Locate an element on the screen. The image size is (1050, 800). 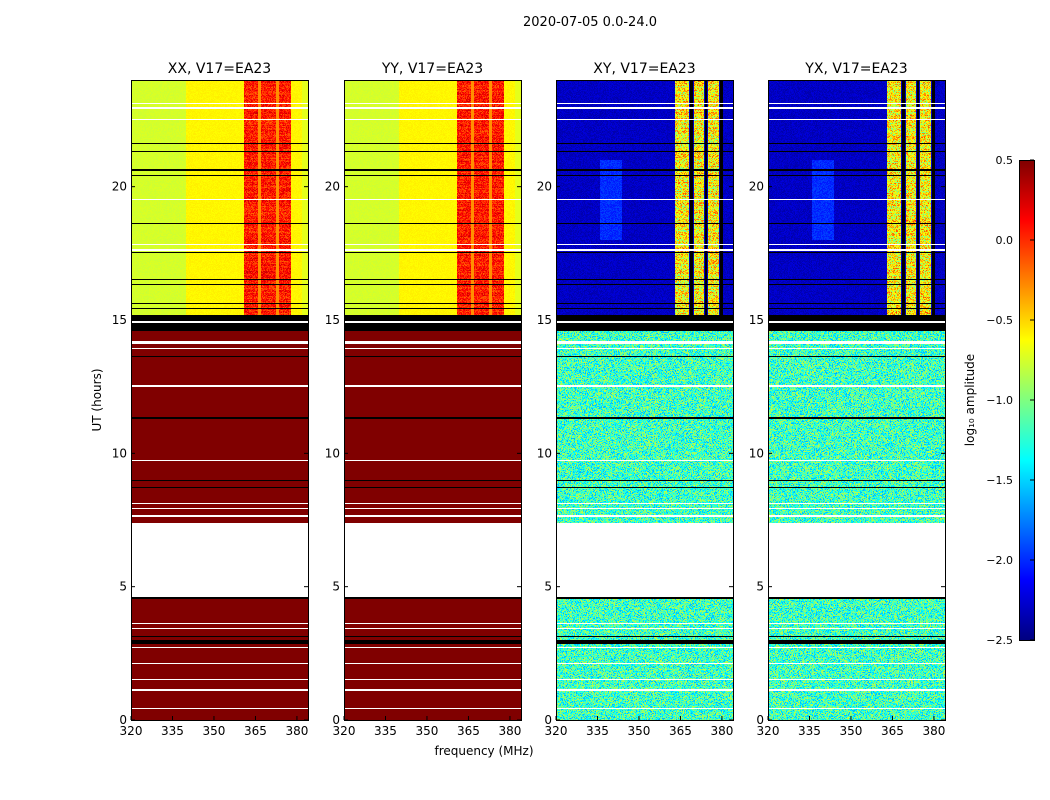
colorbar-tick-label: 0.0 is located at coordinates (1005, 240).